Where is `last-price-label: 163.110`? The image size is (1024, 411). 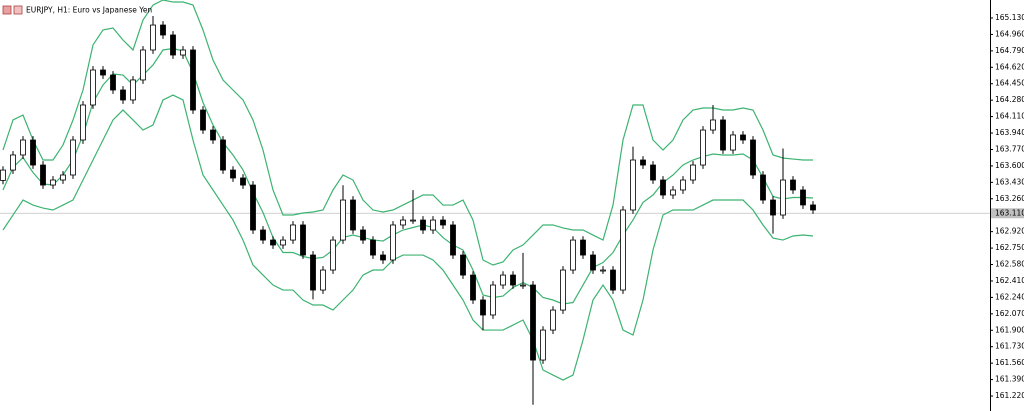 last-price-label: 163.110 is located at coordinates (1009, 212).